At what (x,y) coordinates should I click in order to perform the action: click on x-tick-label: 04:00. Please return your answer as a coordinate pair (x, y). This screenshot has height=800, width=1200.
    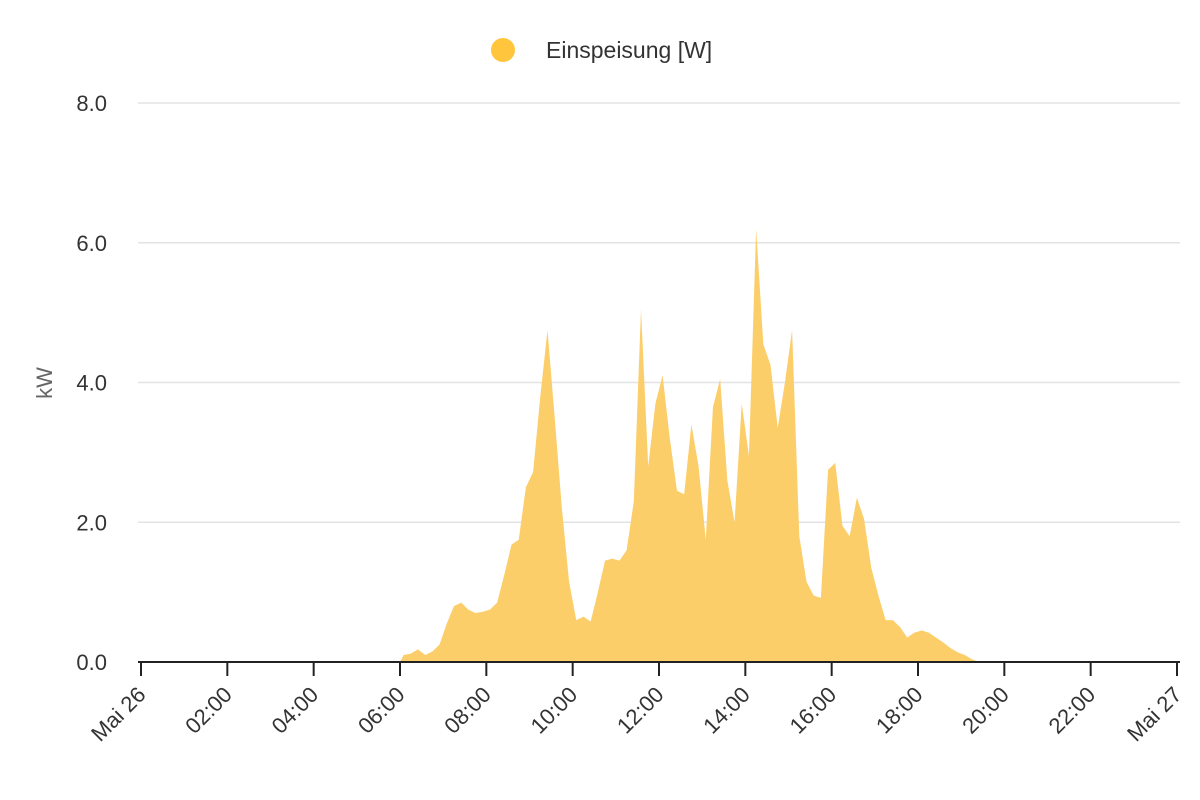
    Looking at the image, I should click on (295, 710).